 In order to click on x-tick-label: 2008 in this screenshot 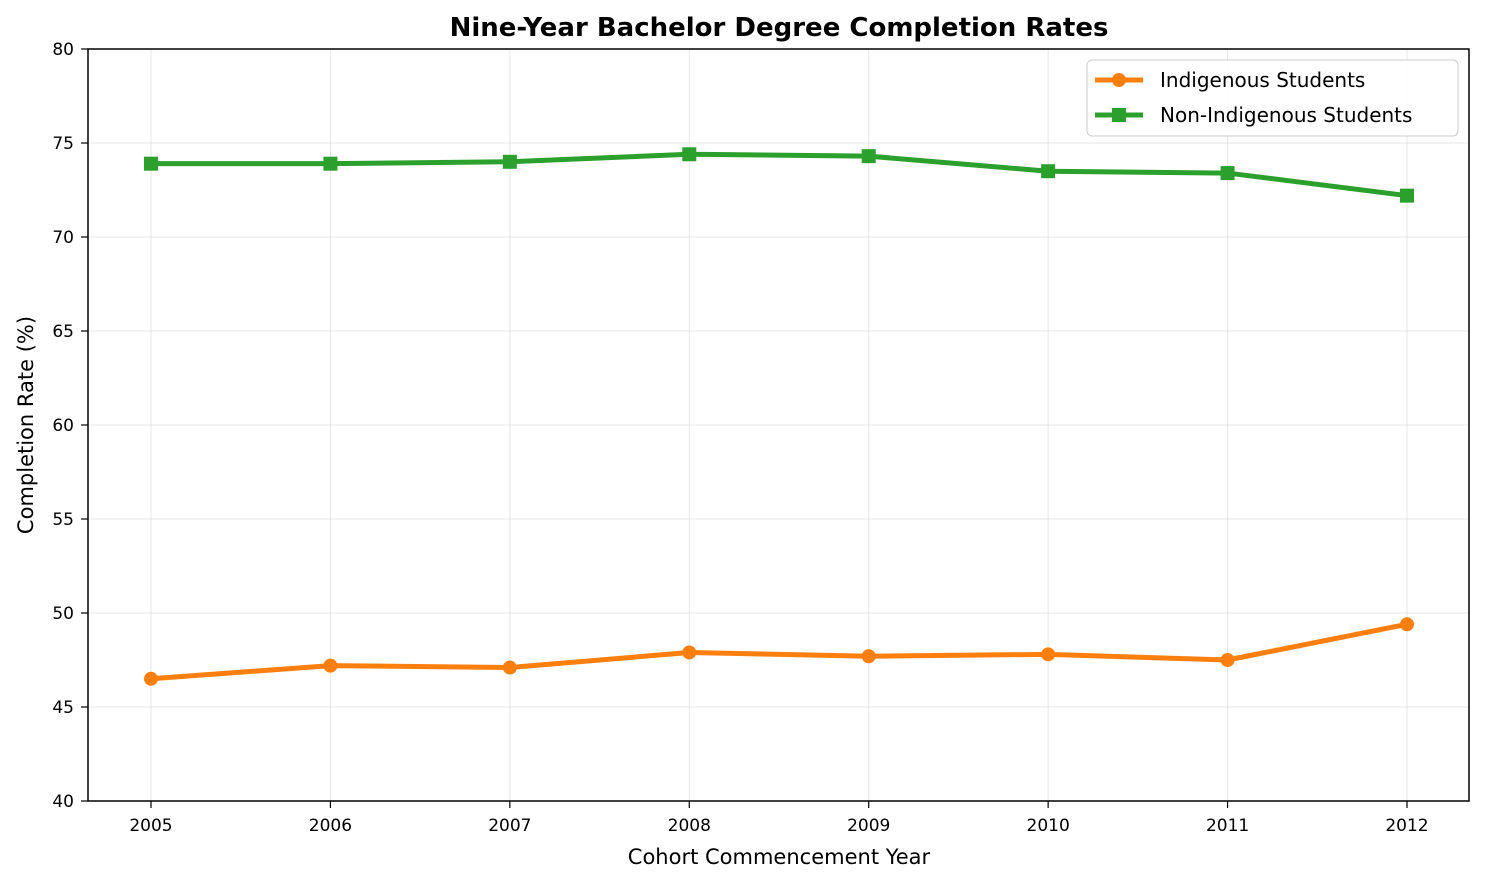, I will do `click(689, 826)`.